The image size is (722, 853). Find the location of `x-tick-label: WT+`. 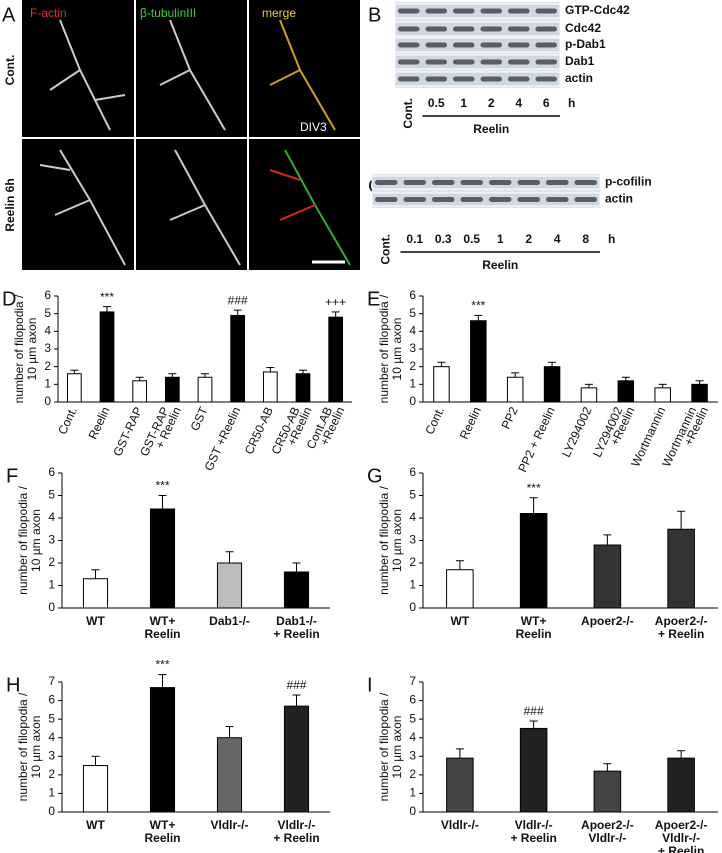

x-tick-label: WT+ is located at coordinates (163, 621).